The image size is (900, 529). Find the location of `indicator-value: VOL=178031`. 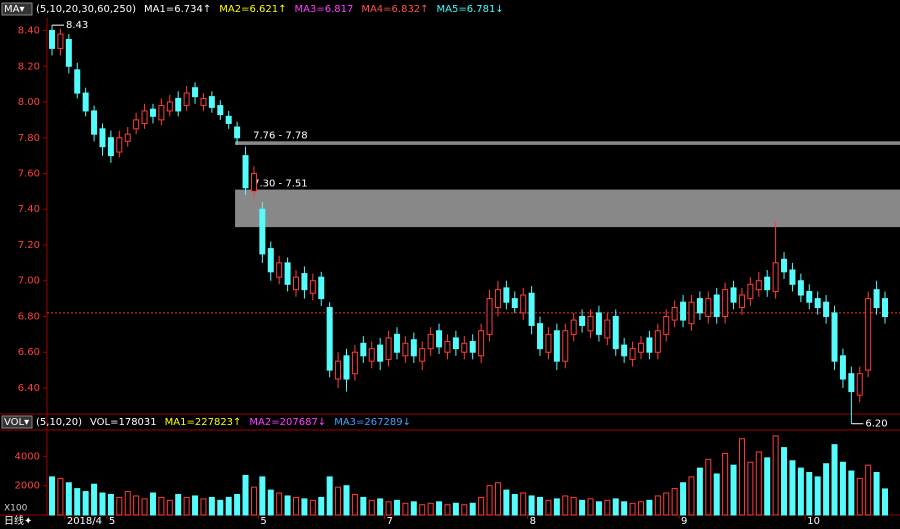

indicator-value: VOL=178031 is located at coordinates (123, 422).